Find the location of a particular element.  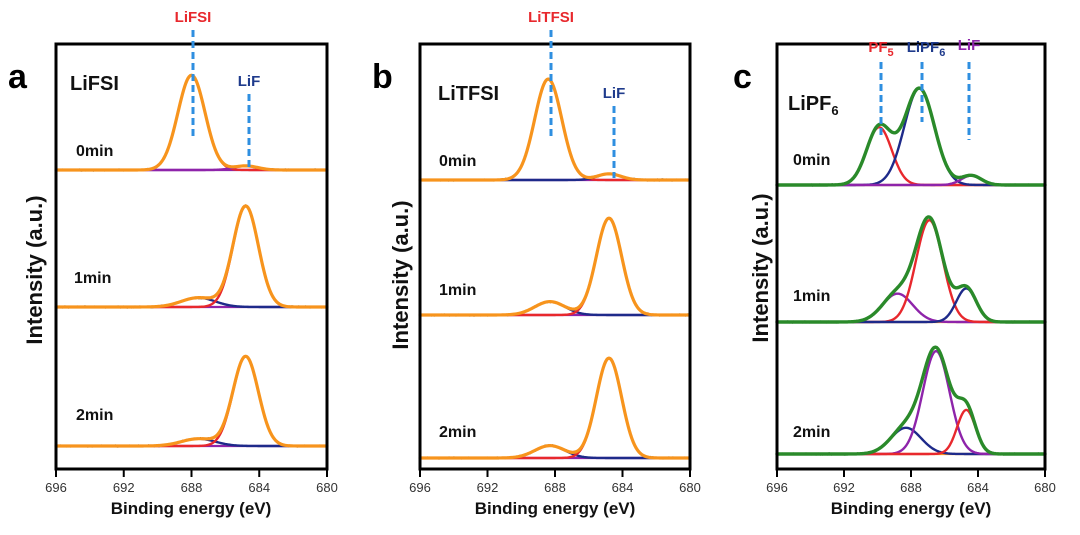

panel-c-title-sub: 6 is located at coordinates (834, 110).